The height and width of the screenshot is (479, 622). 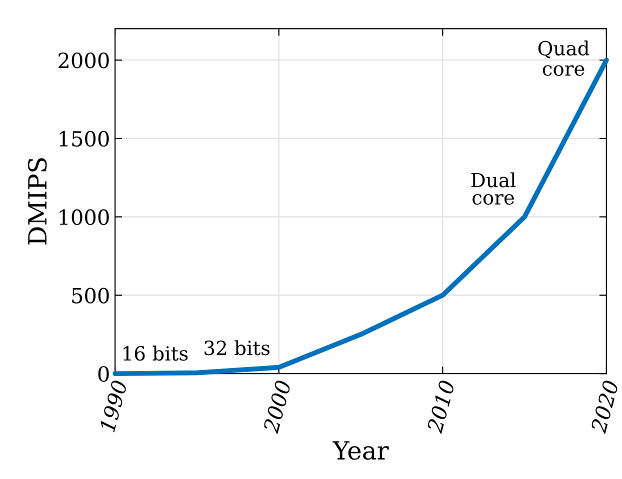 What do you see at coordinates (604, 407) in the screenshot?
I see `x-tick-label: 2020` at bounding box center [604, 407].